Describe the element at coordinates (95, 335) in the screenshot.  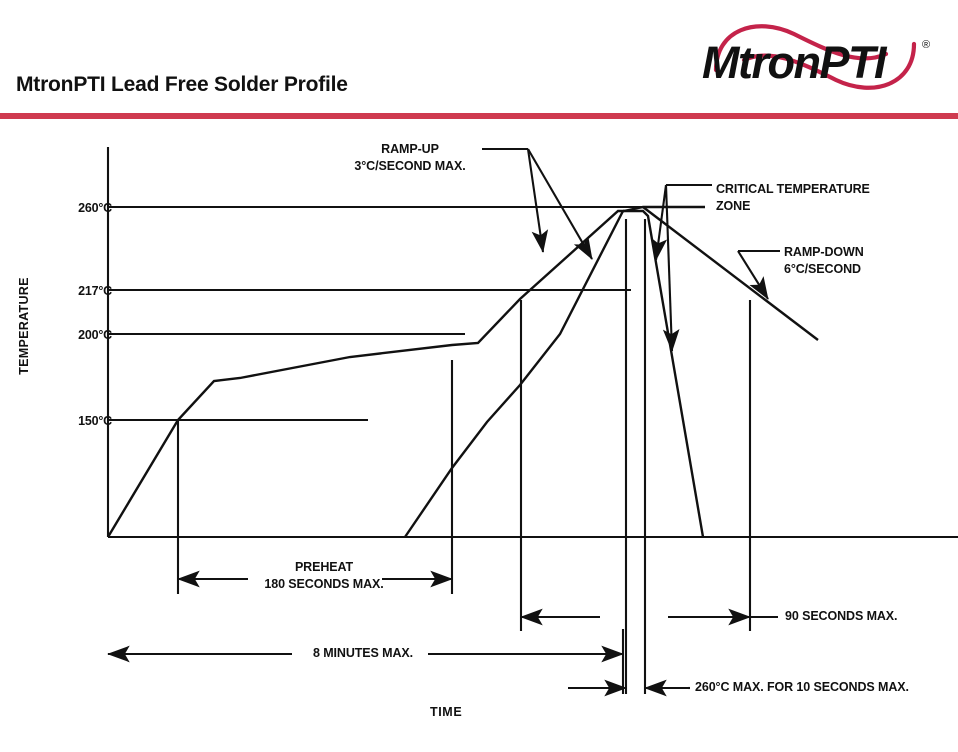
I see `y-tick-200: 200°C` at that location.